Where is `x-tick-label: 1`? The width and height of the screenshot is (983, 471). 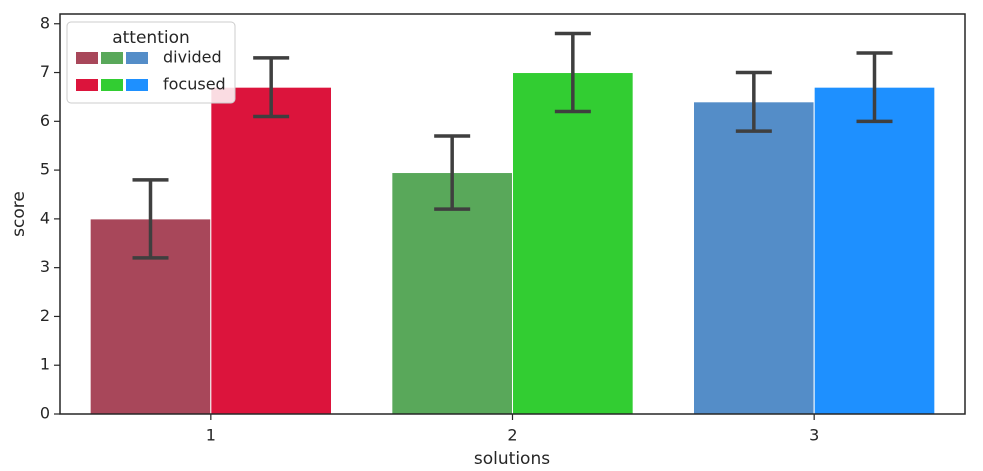 x-tick-label: 1 is located at coordinates (211, 435).